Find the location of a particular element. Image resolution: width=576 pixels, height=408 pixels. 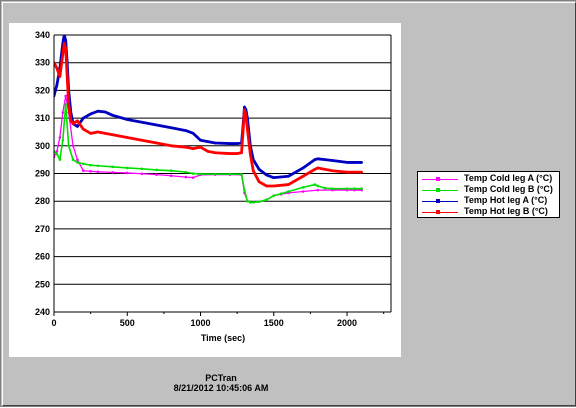

y-tick-label: 330 is located at coordinates (42, 63).